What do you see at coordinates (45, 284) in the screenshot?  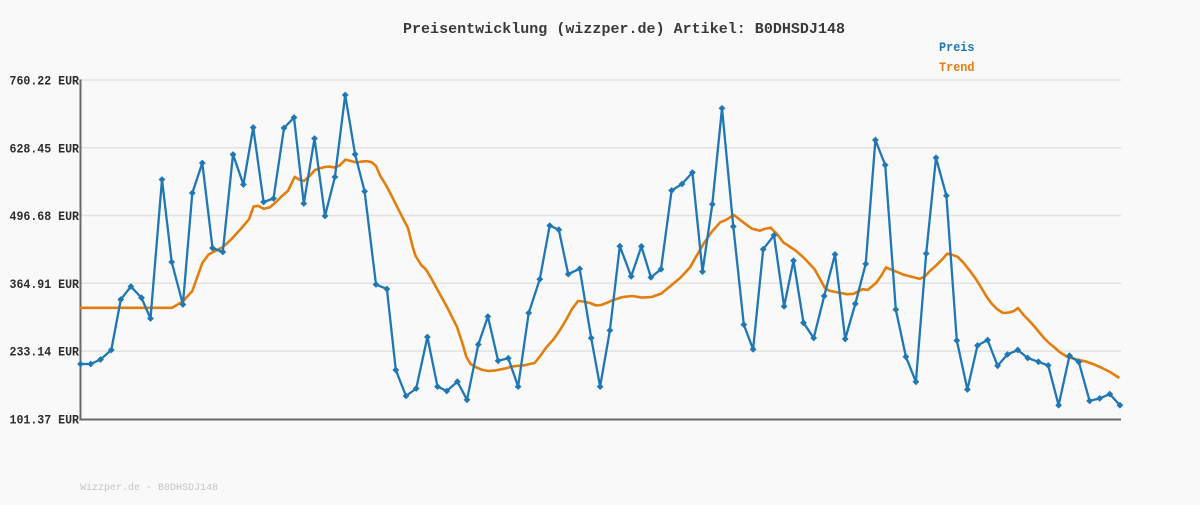 I see `svg-text: 364.91 EUR` at bounding box center [45, 284].